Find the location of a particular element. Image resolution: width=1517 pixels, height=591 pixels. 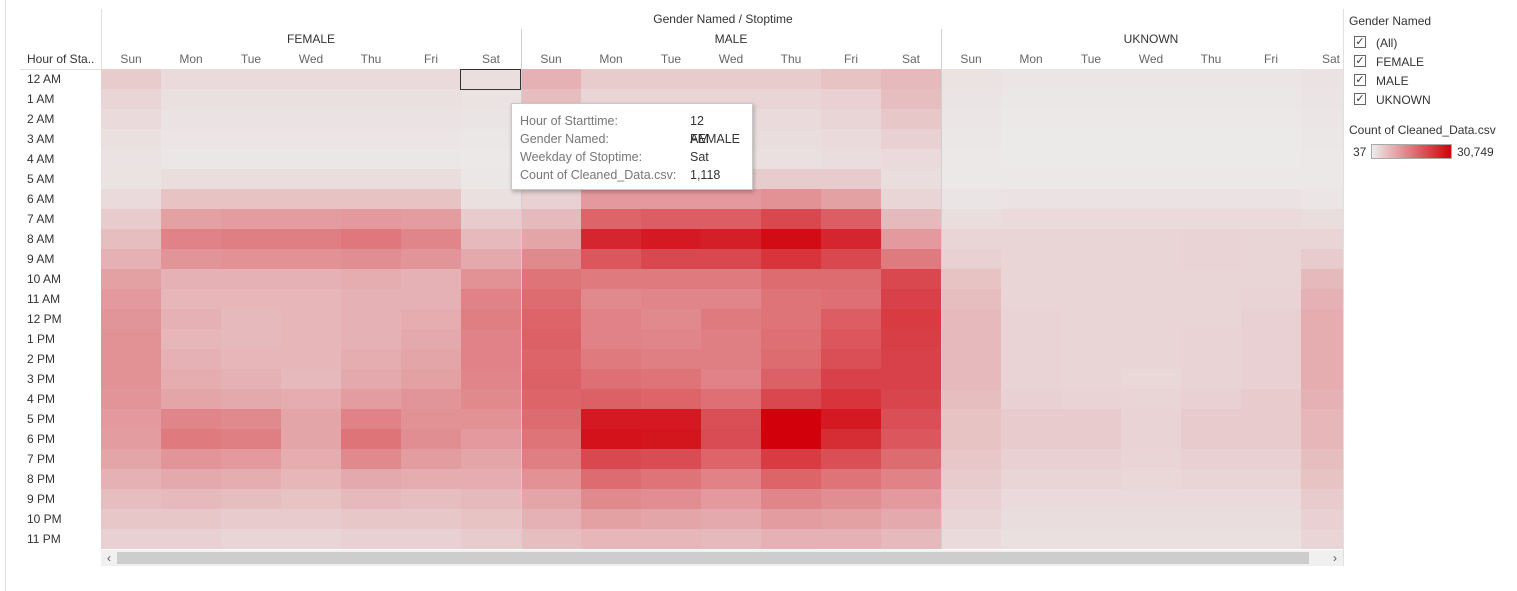

checkbox-checked-icon: ✓ is located at coordinates (1360, 42).